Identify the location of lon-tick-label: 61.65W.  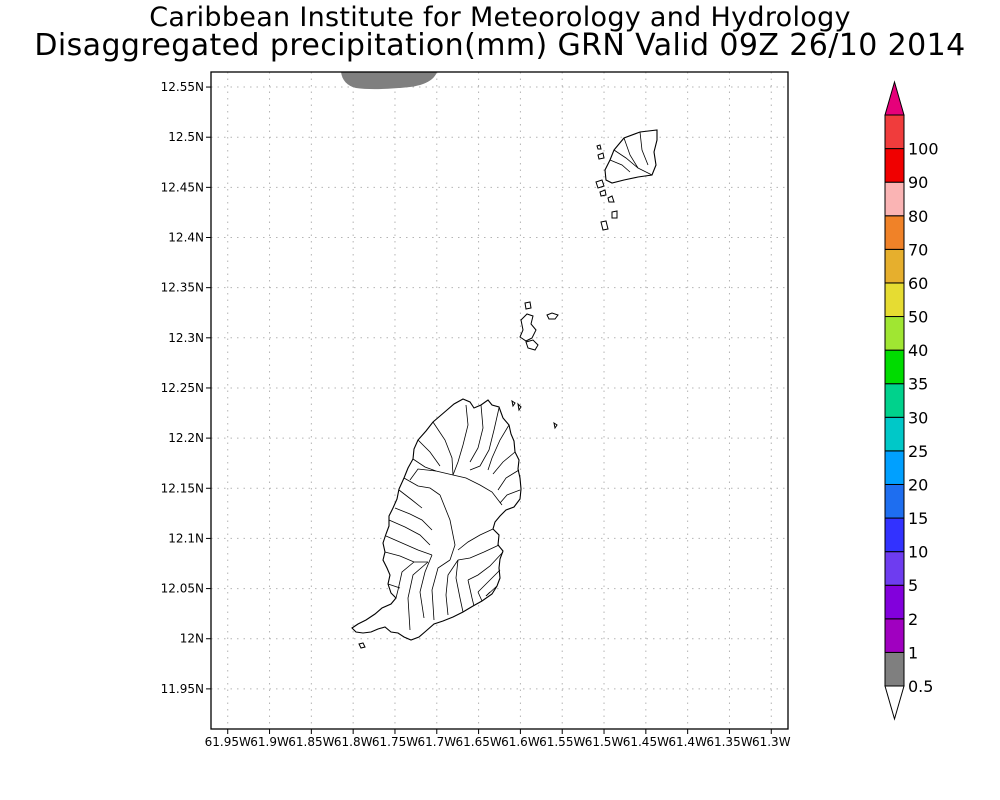
(478, 742).